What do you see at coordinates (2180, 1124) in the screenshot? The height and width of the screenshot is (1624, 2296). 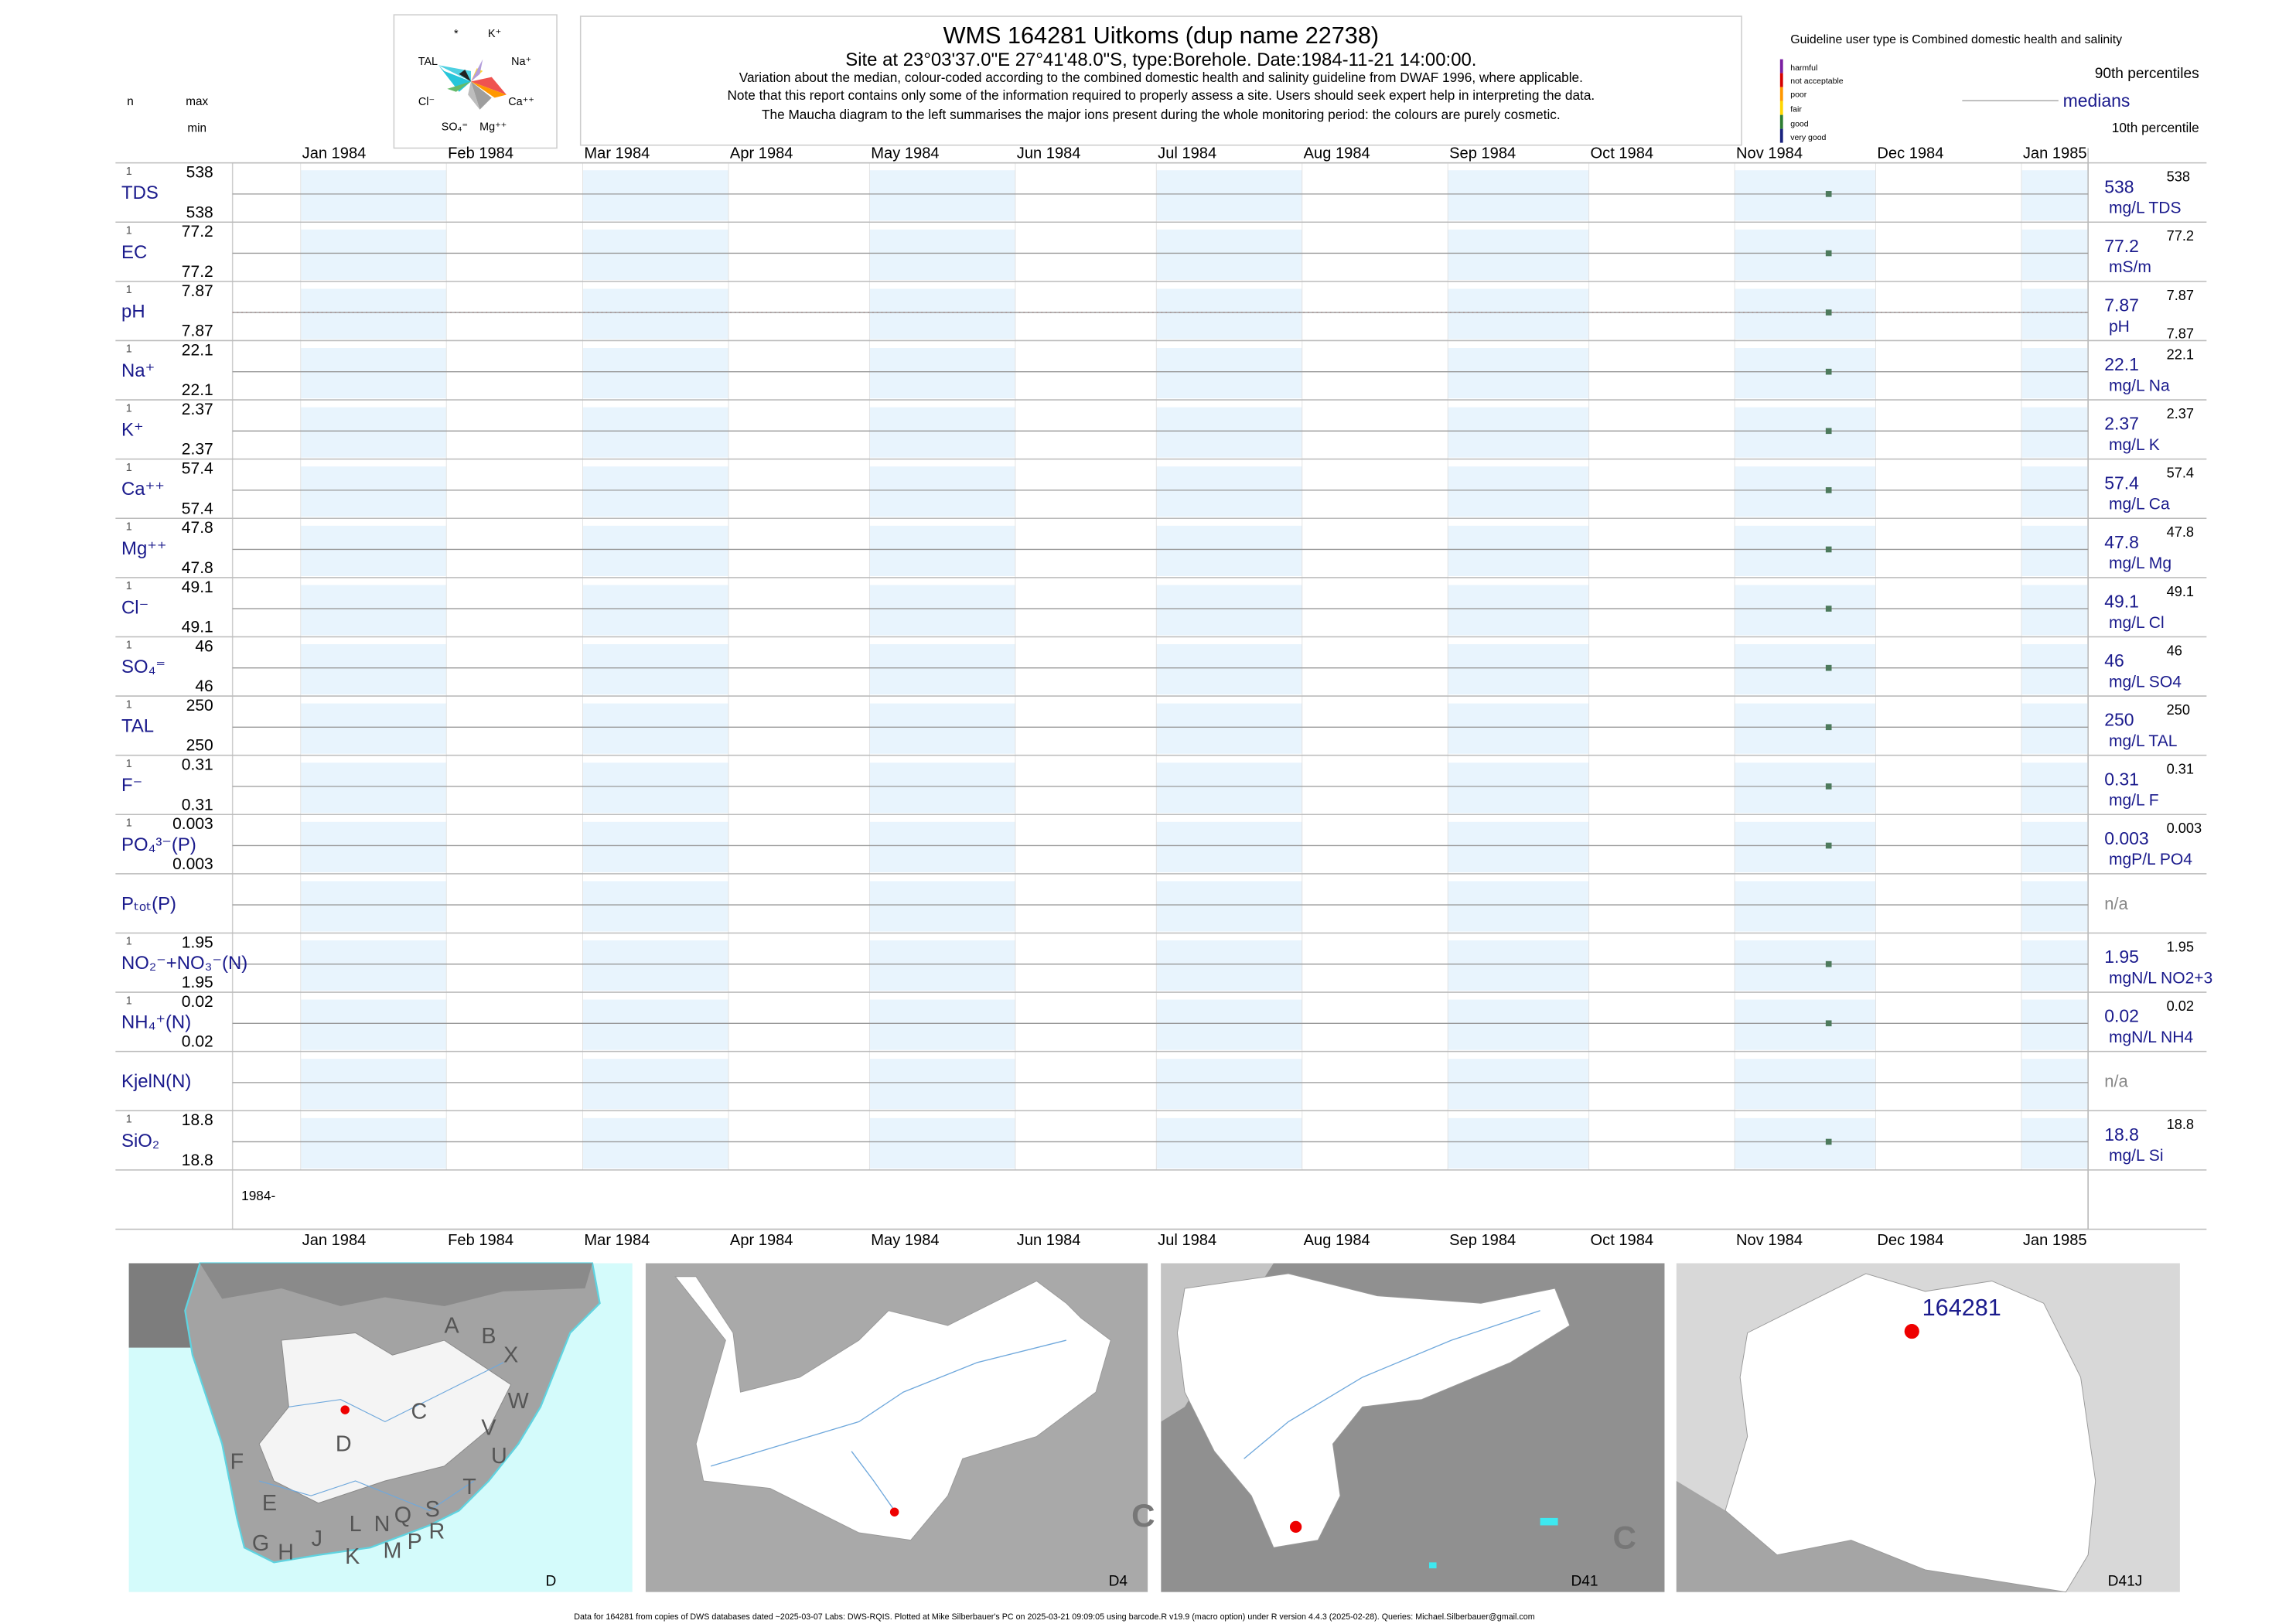 I see `p90-value: 18.8` at bounding box center [2180, 1124].